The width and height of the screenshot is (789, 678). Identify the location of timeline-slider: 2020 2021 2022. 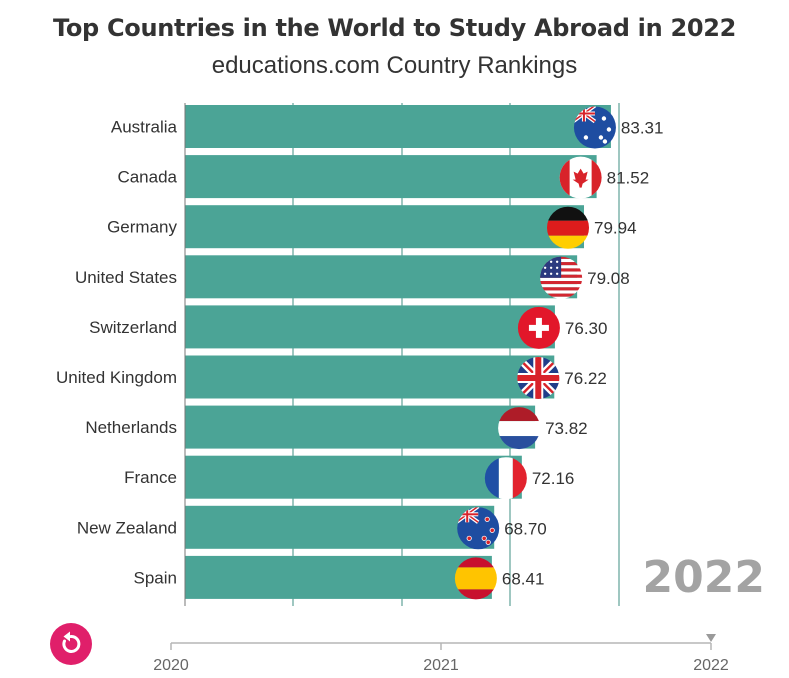
(441, 654).